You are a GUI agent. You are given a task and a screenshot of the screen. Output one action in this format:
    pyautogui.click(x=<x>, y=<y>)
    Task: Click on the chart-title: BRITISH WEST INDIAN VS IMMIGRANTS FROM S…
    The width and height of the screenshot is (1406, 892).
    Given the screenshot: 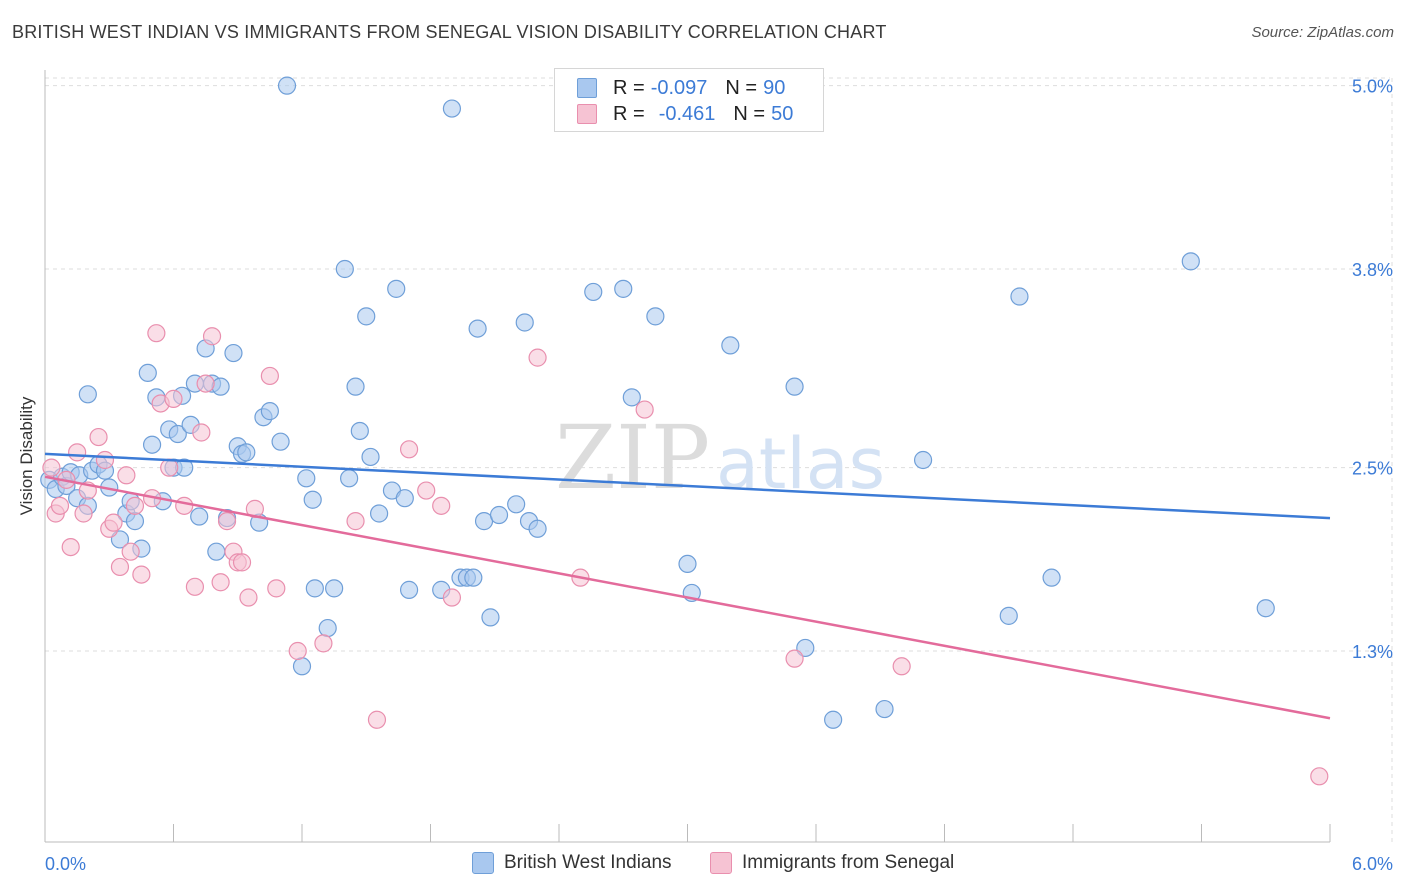 What is the action you would take?
    pyautogui.click(x=449, y=32)
    